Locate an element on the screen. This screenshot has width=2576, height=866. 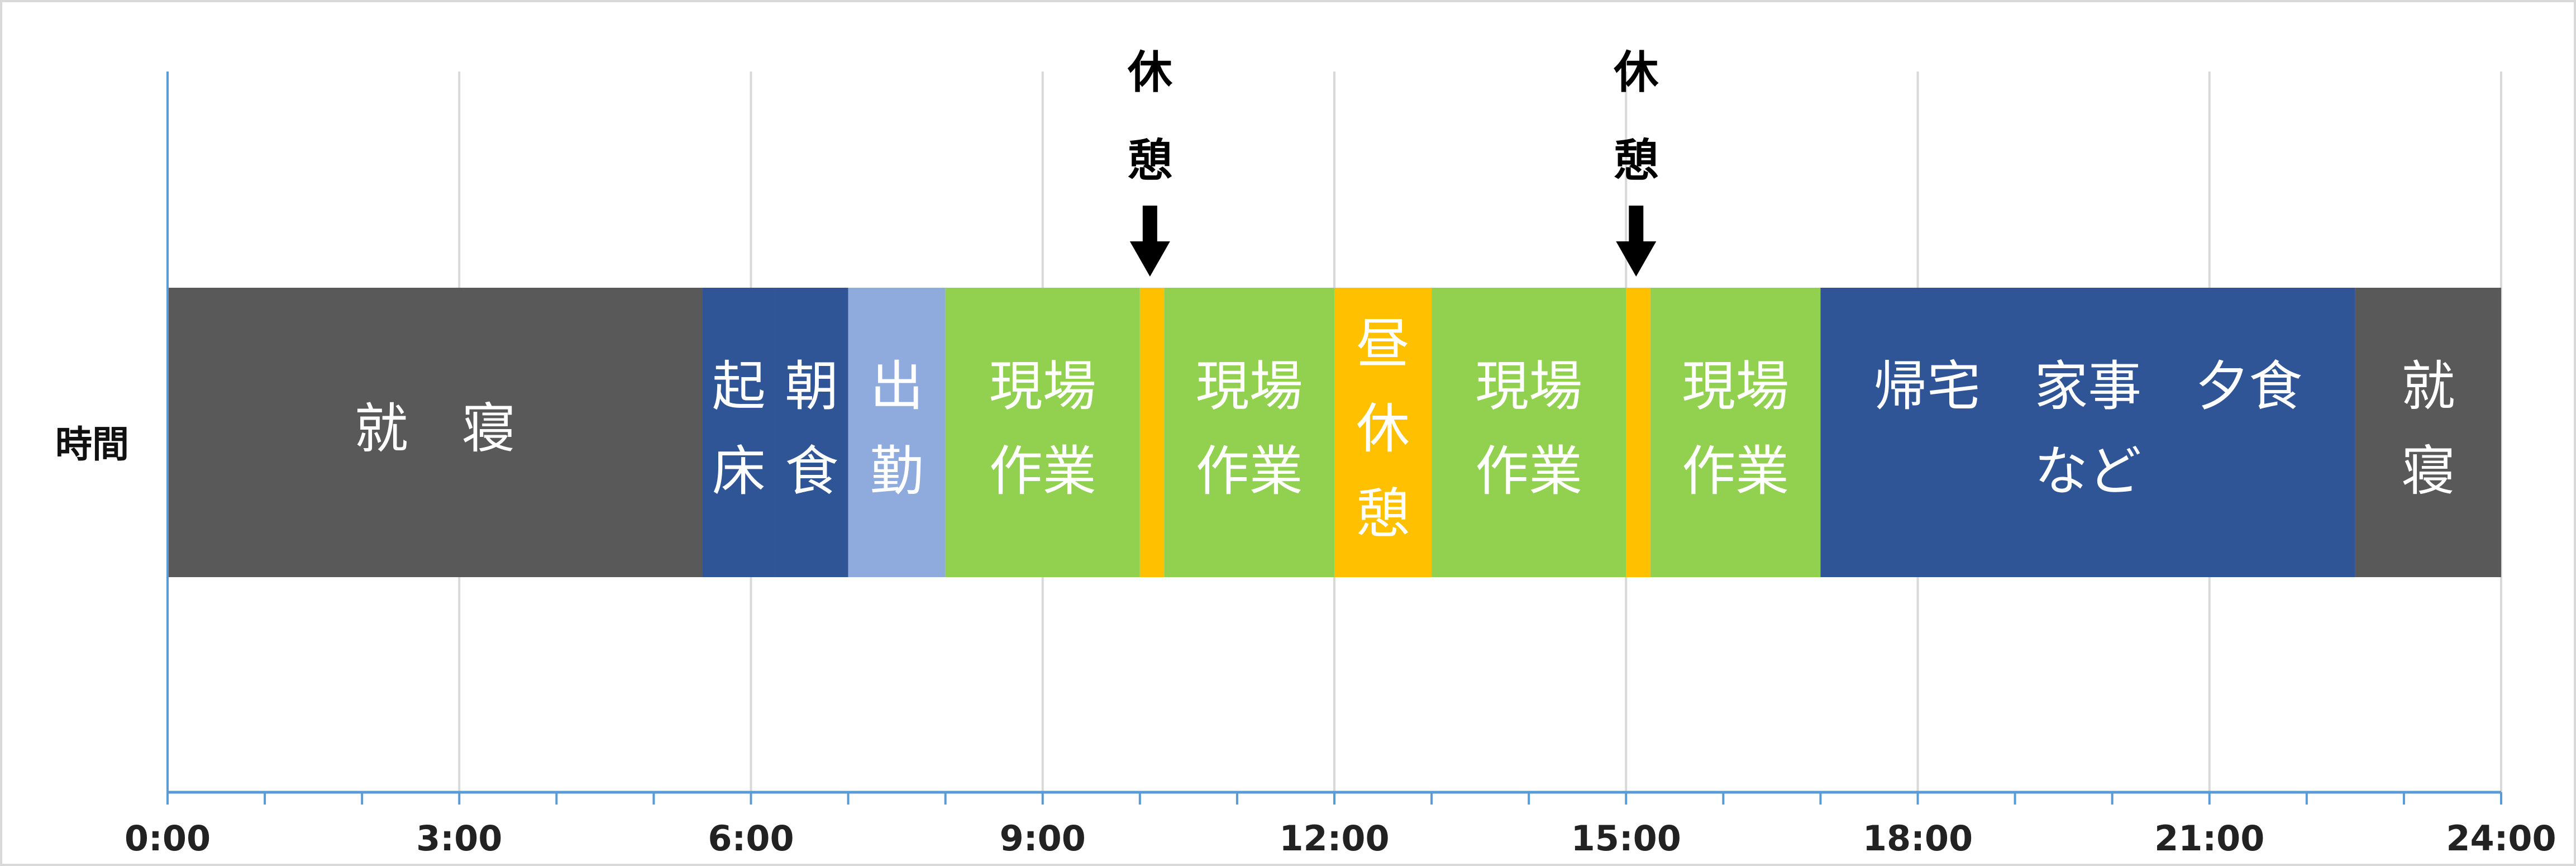
x-tick-label-0: 0:00 is located at coordinates (168, 838).